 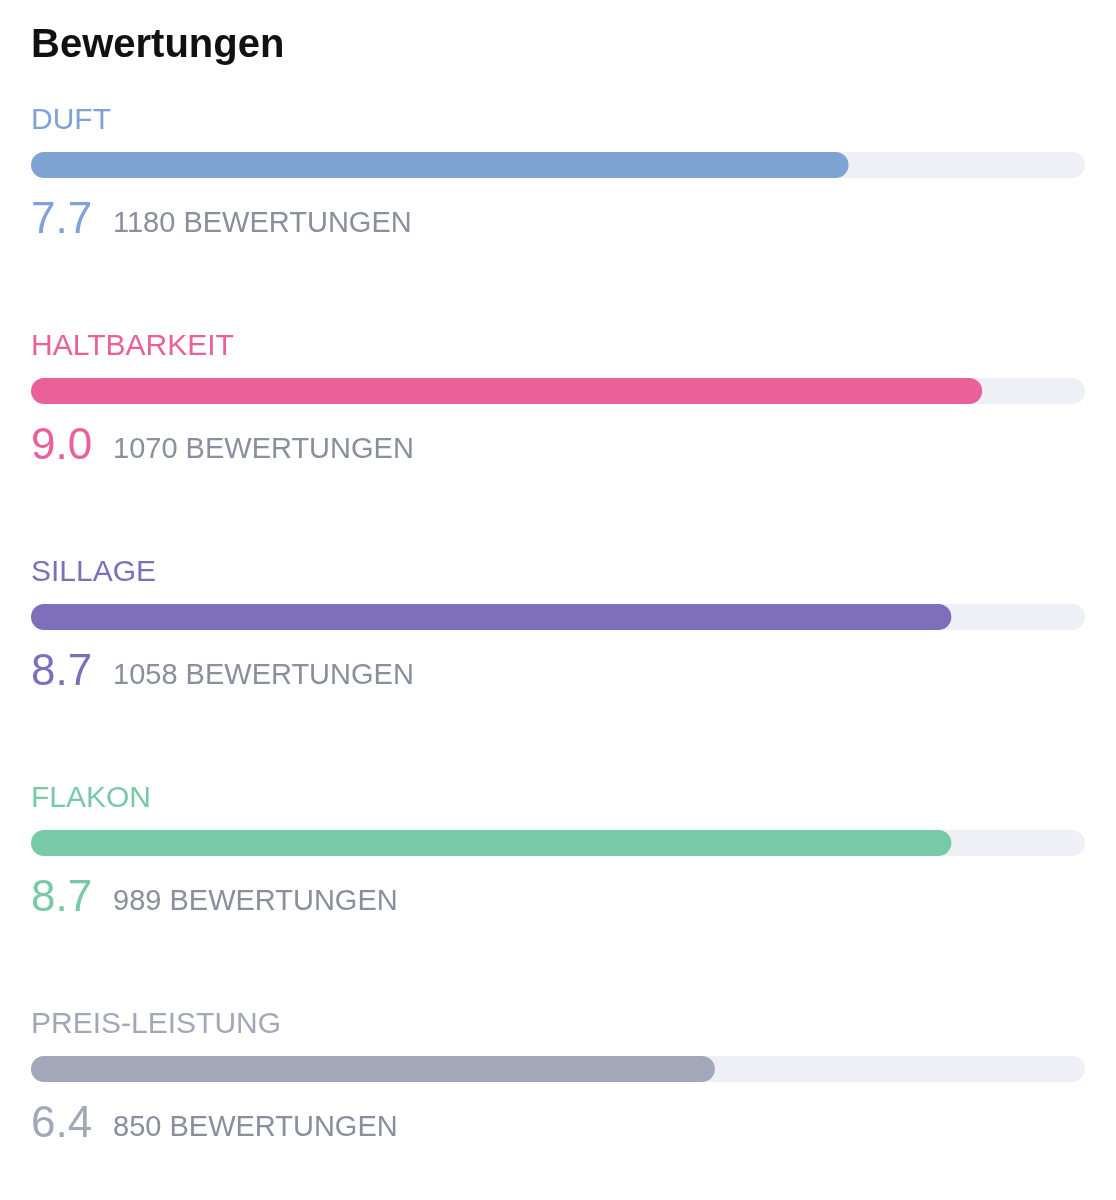 What do you see at coordinates (91, 796) in the screenshot?
I see `y-tick-label: FLAKON` at bounding box center [91, 796].